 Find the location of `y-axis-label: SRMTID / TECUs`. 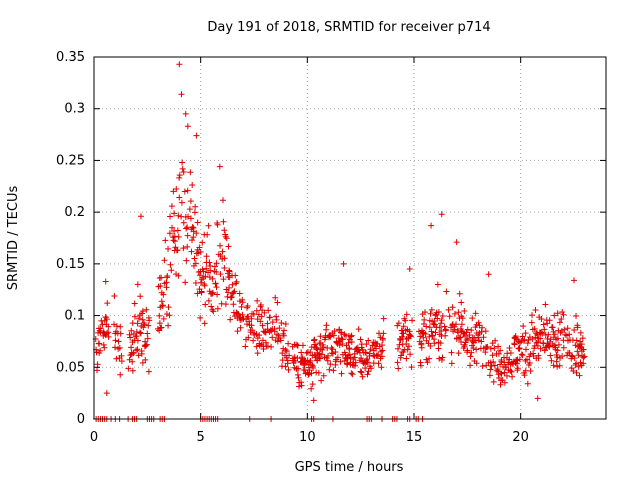

y-axis-label: SRMTID / TECUs is located at coordinates (13, 238).